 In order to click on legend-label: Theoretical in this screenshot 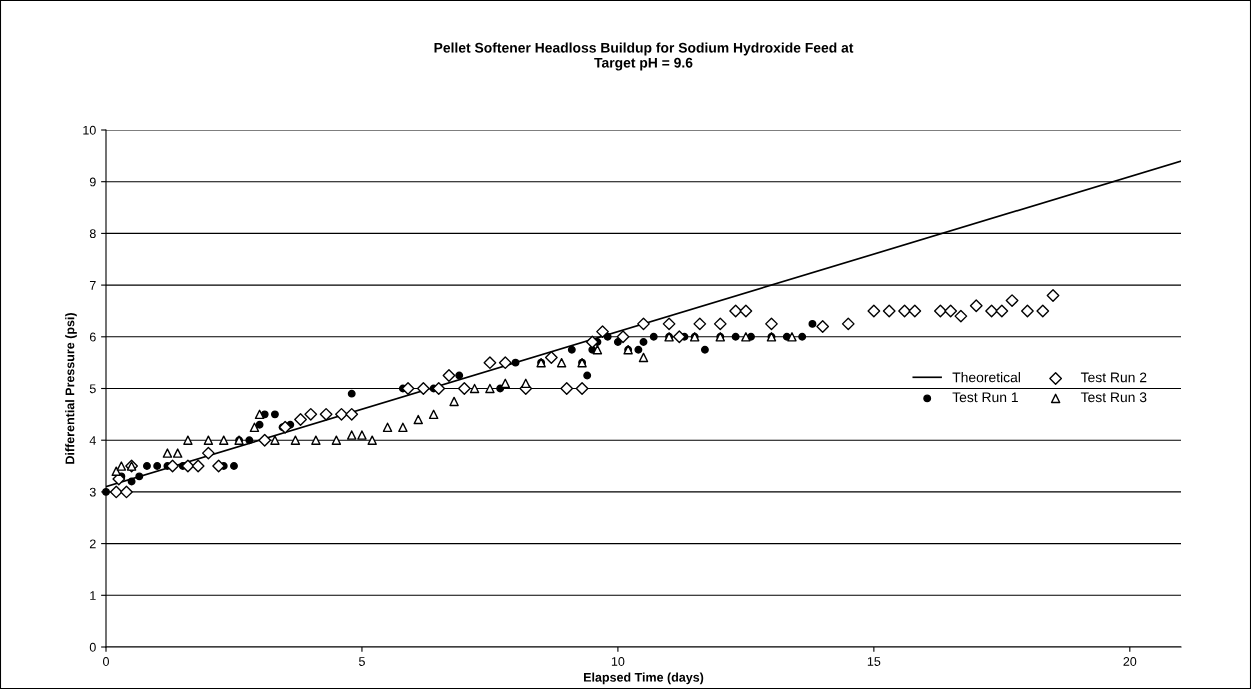, I will do `click(986, 377)`.